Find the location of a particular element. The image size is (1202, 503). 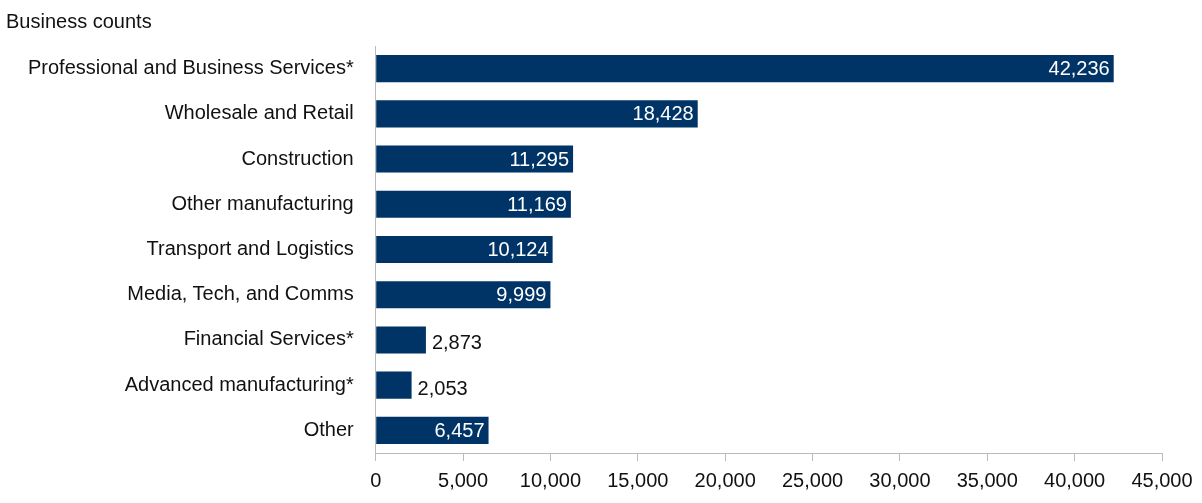

x-tick-label: 40,000 is located at coordinates (1075, 479).